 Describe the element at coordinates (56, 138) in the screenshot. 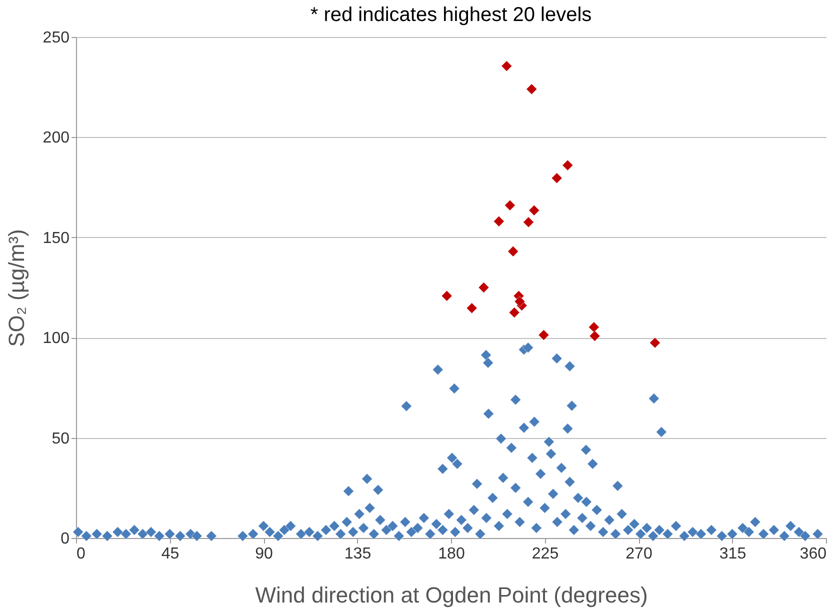

I see `y-tick-label: 200` at that location.